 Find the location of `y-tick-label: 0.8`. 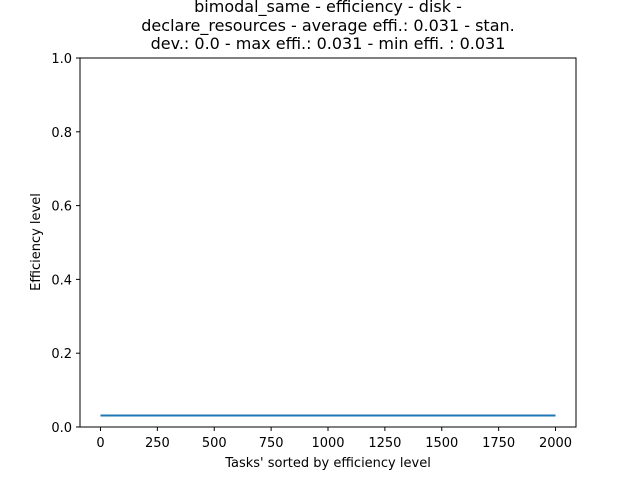

y-tick-label: 0.8 is located at coordinates (61, 133).